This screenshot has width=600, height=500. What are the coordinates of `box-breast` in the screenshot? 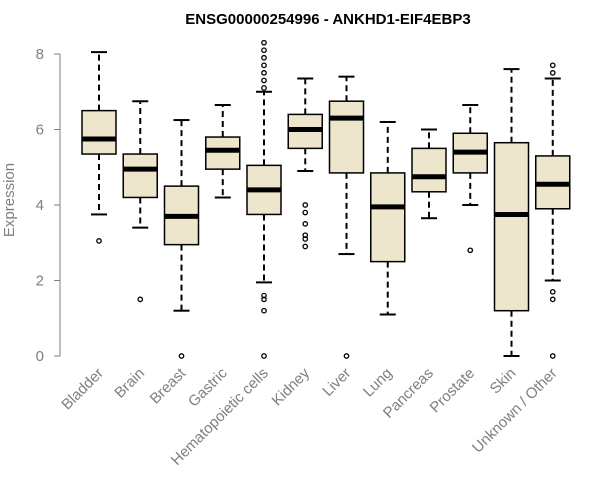 It's located at (181, 239).